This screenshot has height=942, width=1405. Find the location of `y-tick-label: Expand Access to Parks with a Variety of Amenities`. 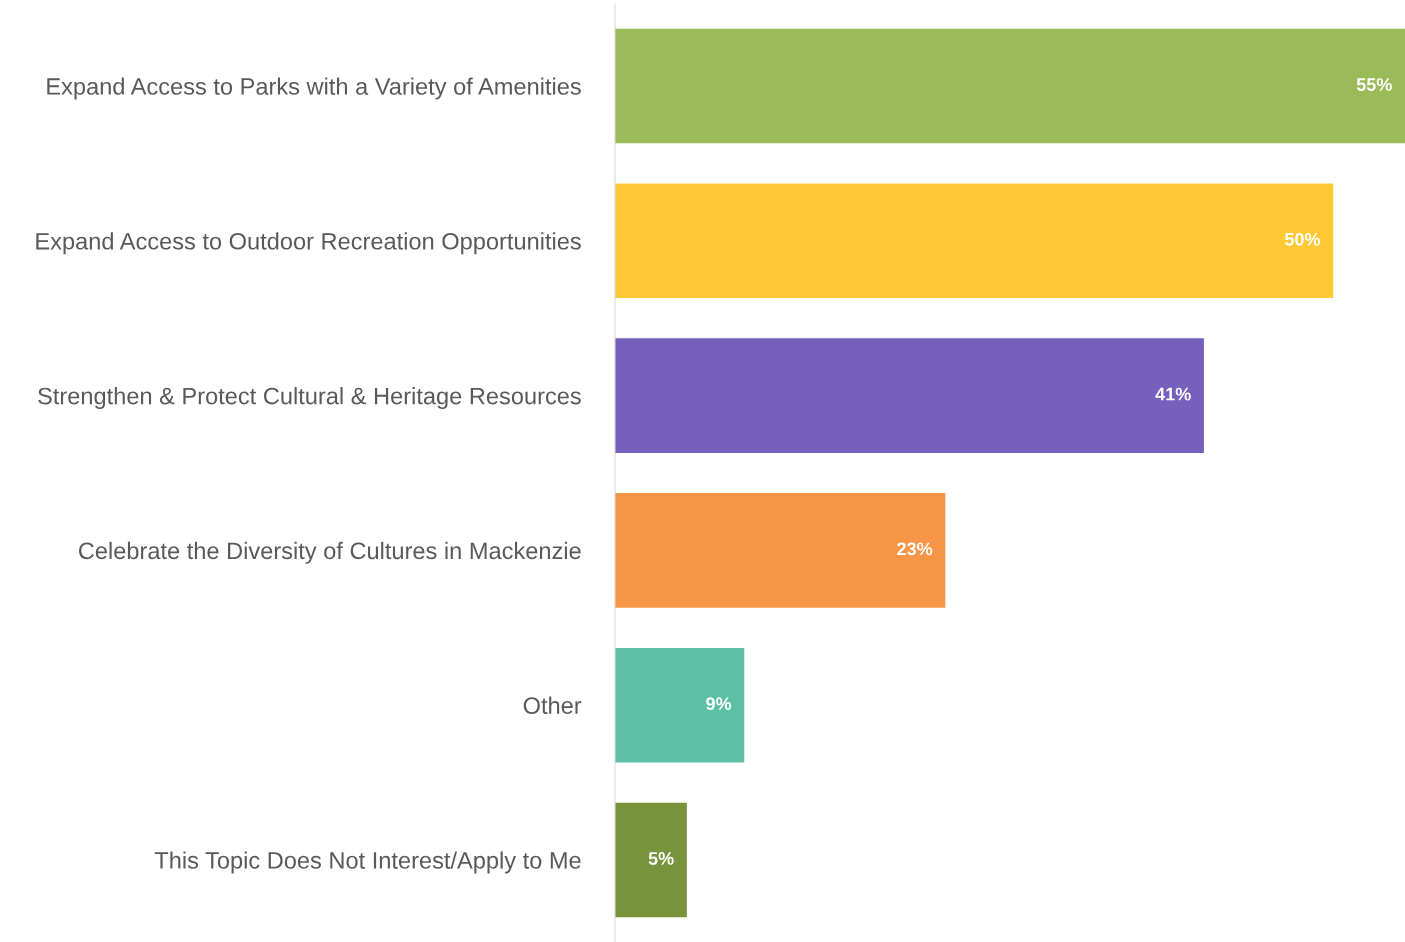

y-tick-label: Expand Access to Parks with a Variety of Amenities is located at coordinates (314, 88).